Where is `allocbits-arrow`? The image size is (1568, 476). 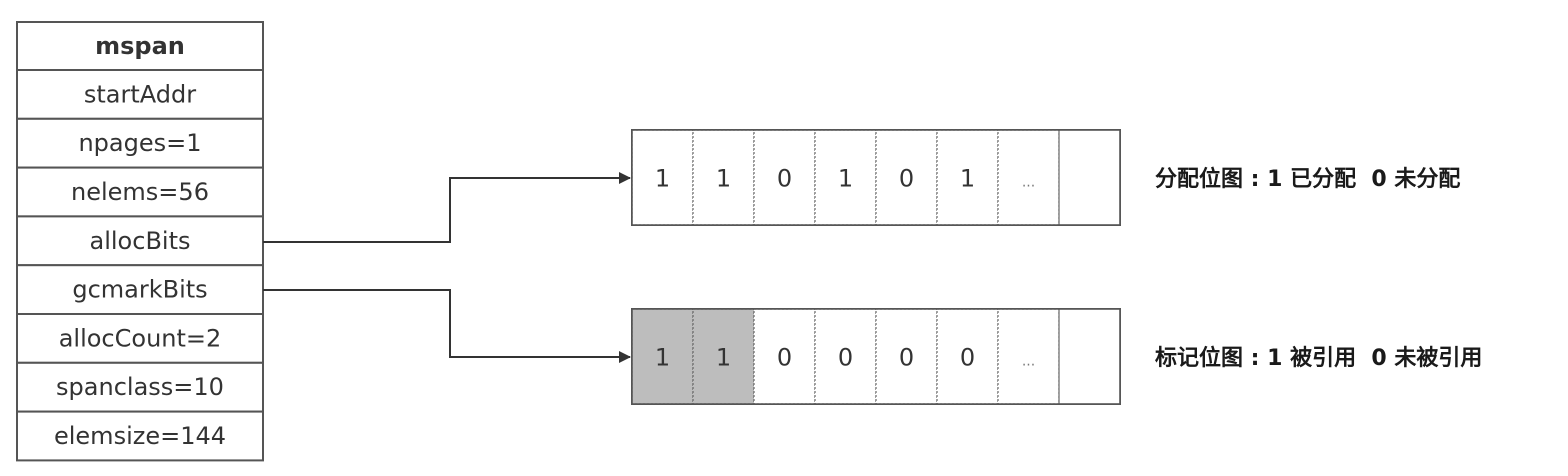 allocbits-arrow is located at coordinates (447, 207).